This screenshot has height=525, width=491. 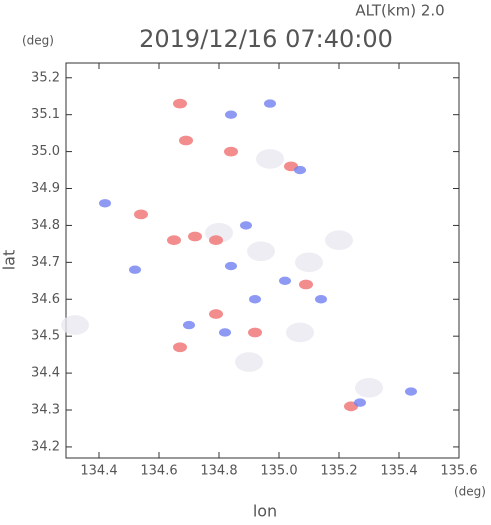 I want to click on x-tick-label: 134.6, so click(x=158, y=471).